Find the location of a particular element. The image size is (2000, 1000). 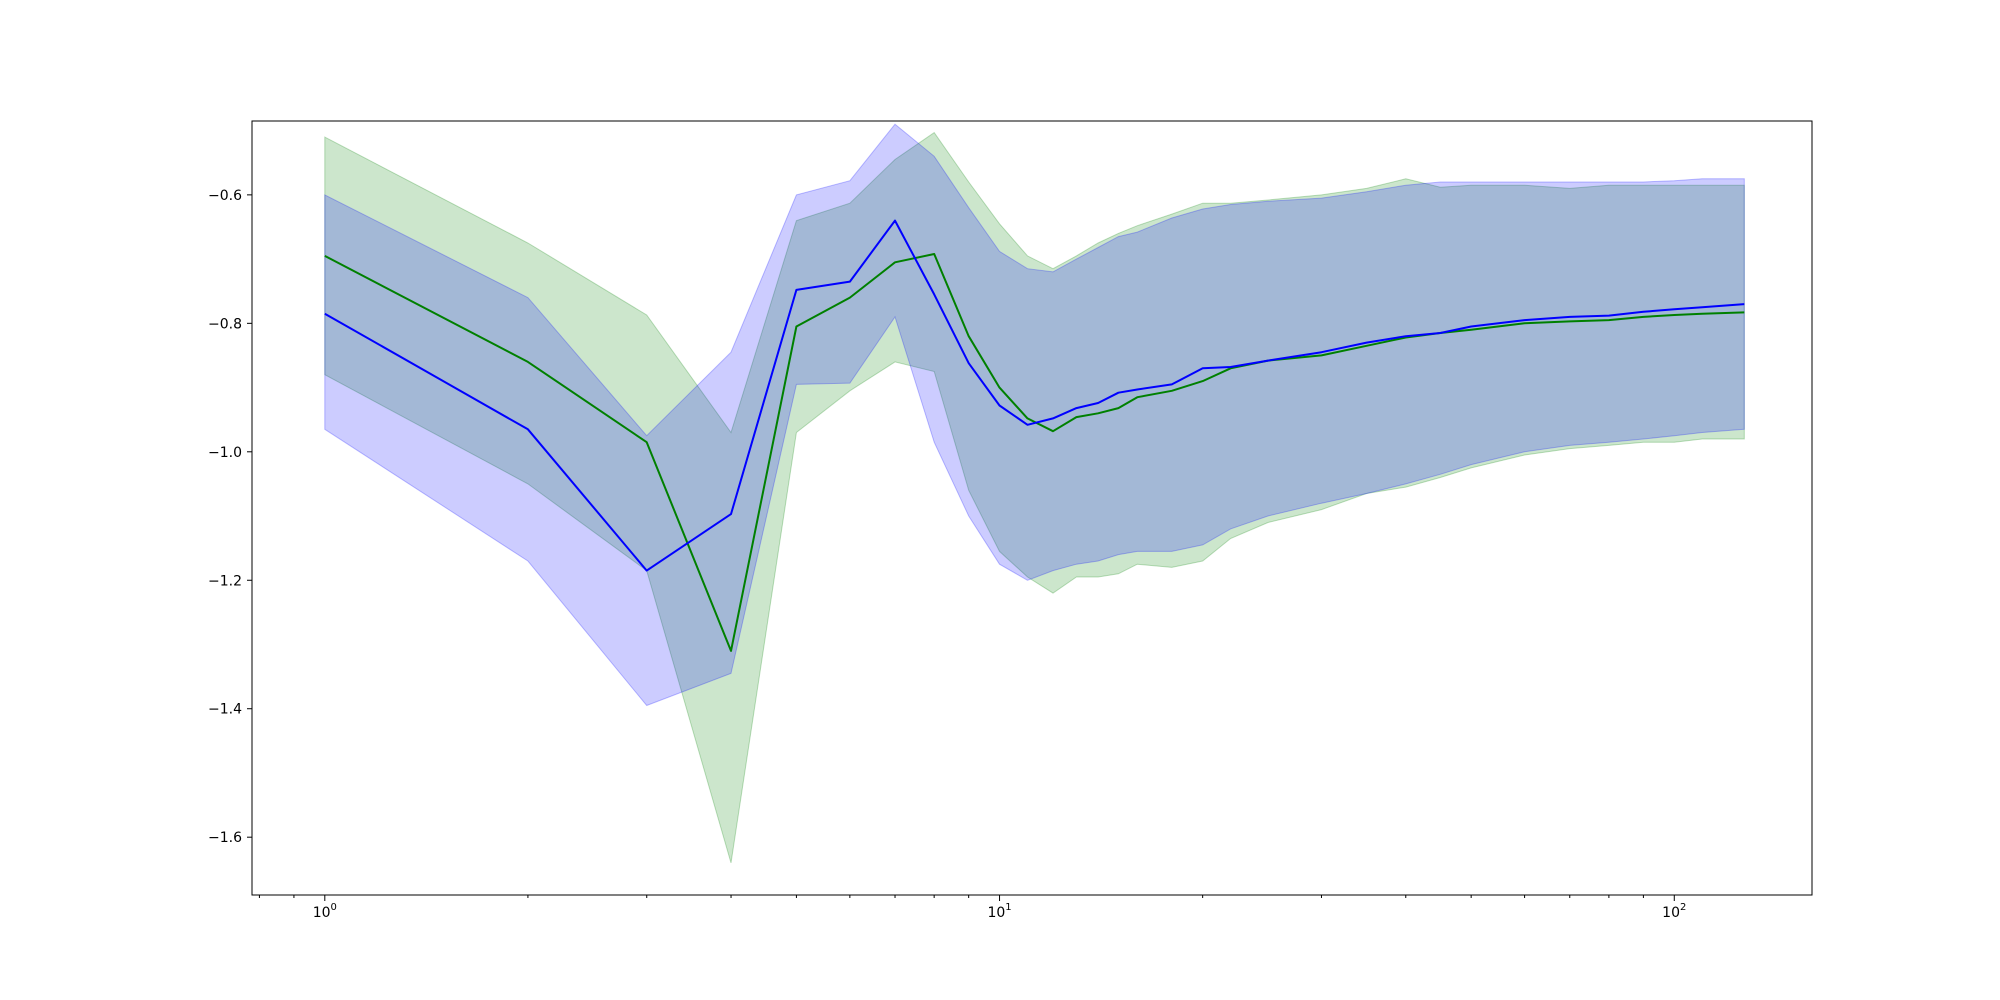

y-tick-label: −1.0 is located at coordinates (225, 453).